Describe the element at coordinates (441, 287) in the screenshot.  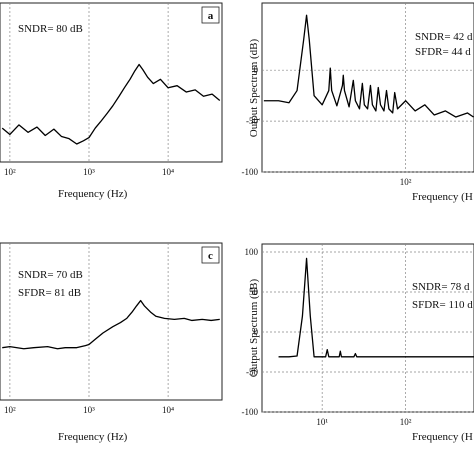
I see `annotation: SNDR= 78 d` at that location.